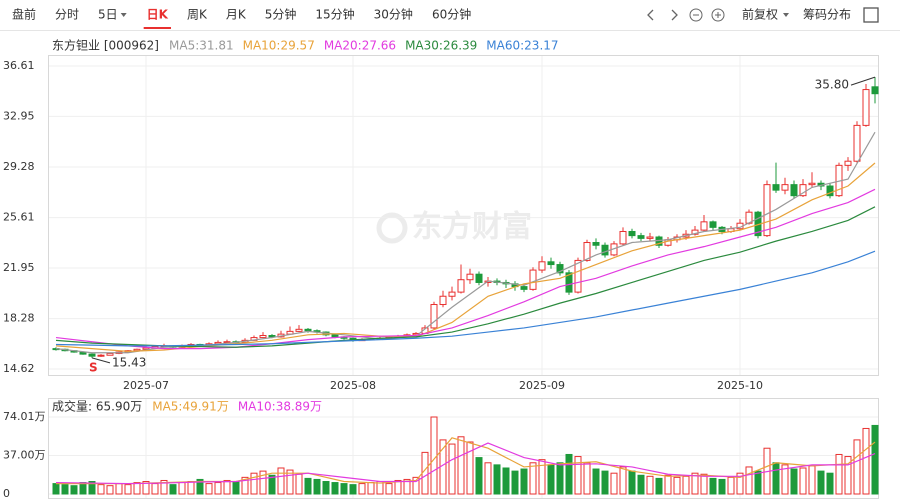  What do you see at coordinates (871, 15) in the screenshot?
I see `fullscreen-icon` at bounding box center [871, 15].